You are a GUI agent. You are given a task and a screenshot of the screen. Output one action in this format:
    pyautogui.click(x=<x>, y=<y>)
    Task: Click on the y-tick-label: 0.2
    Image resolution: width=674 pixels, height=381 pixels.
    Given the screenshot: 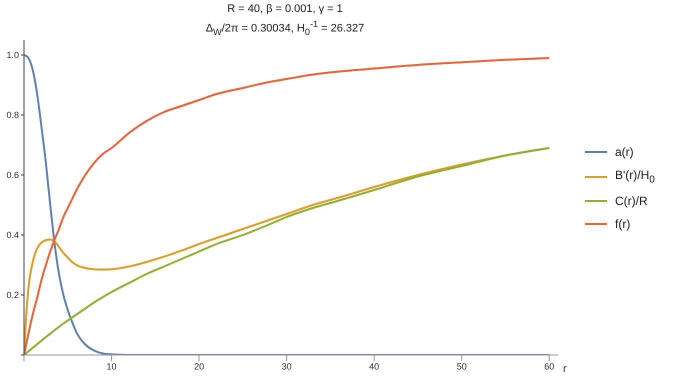 What is the action you would take?
    pyautogui.click(x=12, y=295)
    